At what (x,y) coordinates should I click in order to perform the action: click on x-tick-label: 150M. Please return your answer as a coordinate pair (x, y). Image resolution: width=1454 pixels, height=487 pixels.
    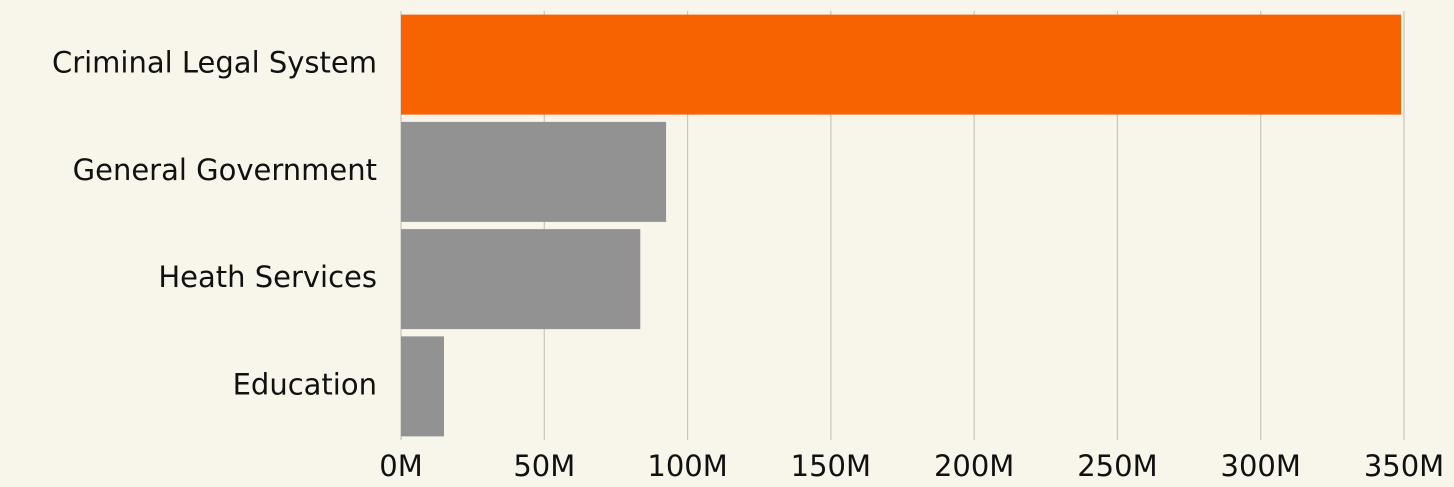
    Looking at the image, I should click on (831, 466).